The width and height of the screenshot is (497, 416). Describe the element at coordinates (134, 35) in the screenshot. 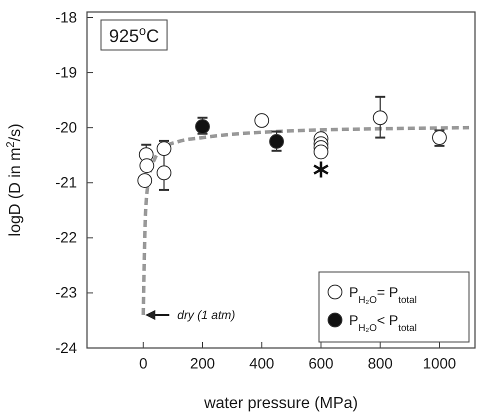

I see `text: 925$^{o}$C` at that location.